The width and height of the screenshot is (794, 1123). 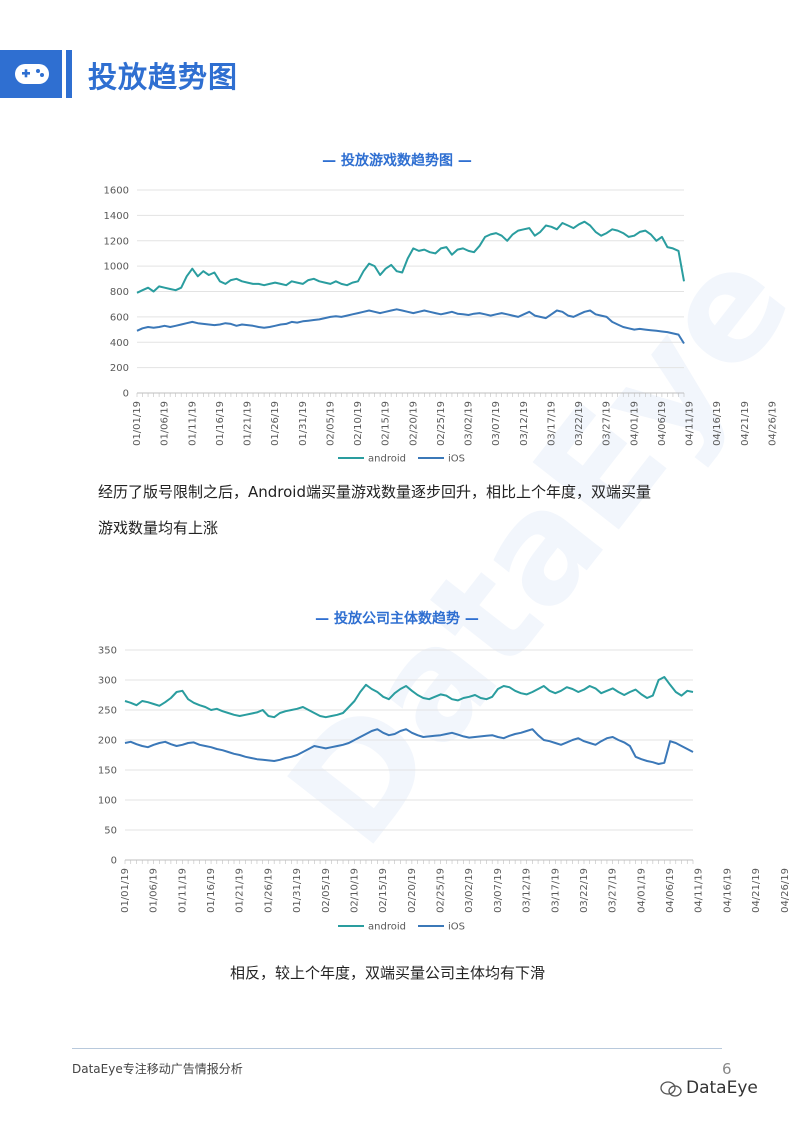 I want to click on y-tick-label: 250, so click(x=107, y=711).